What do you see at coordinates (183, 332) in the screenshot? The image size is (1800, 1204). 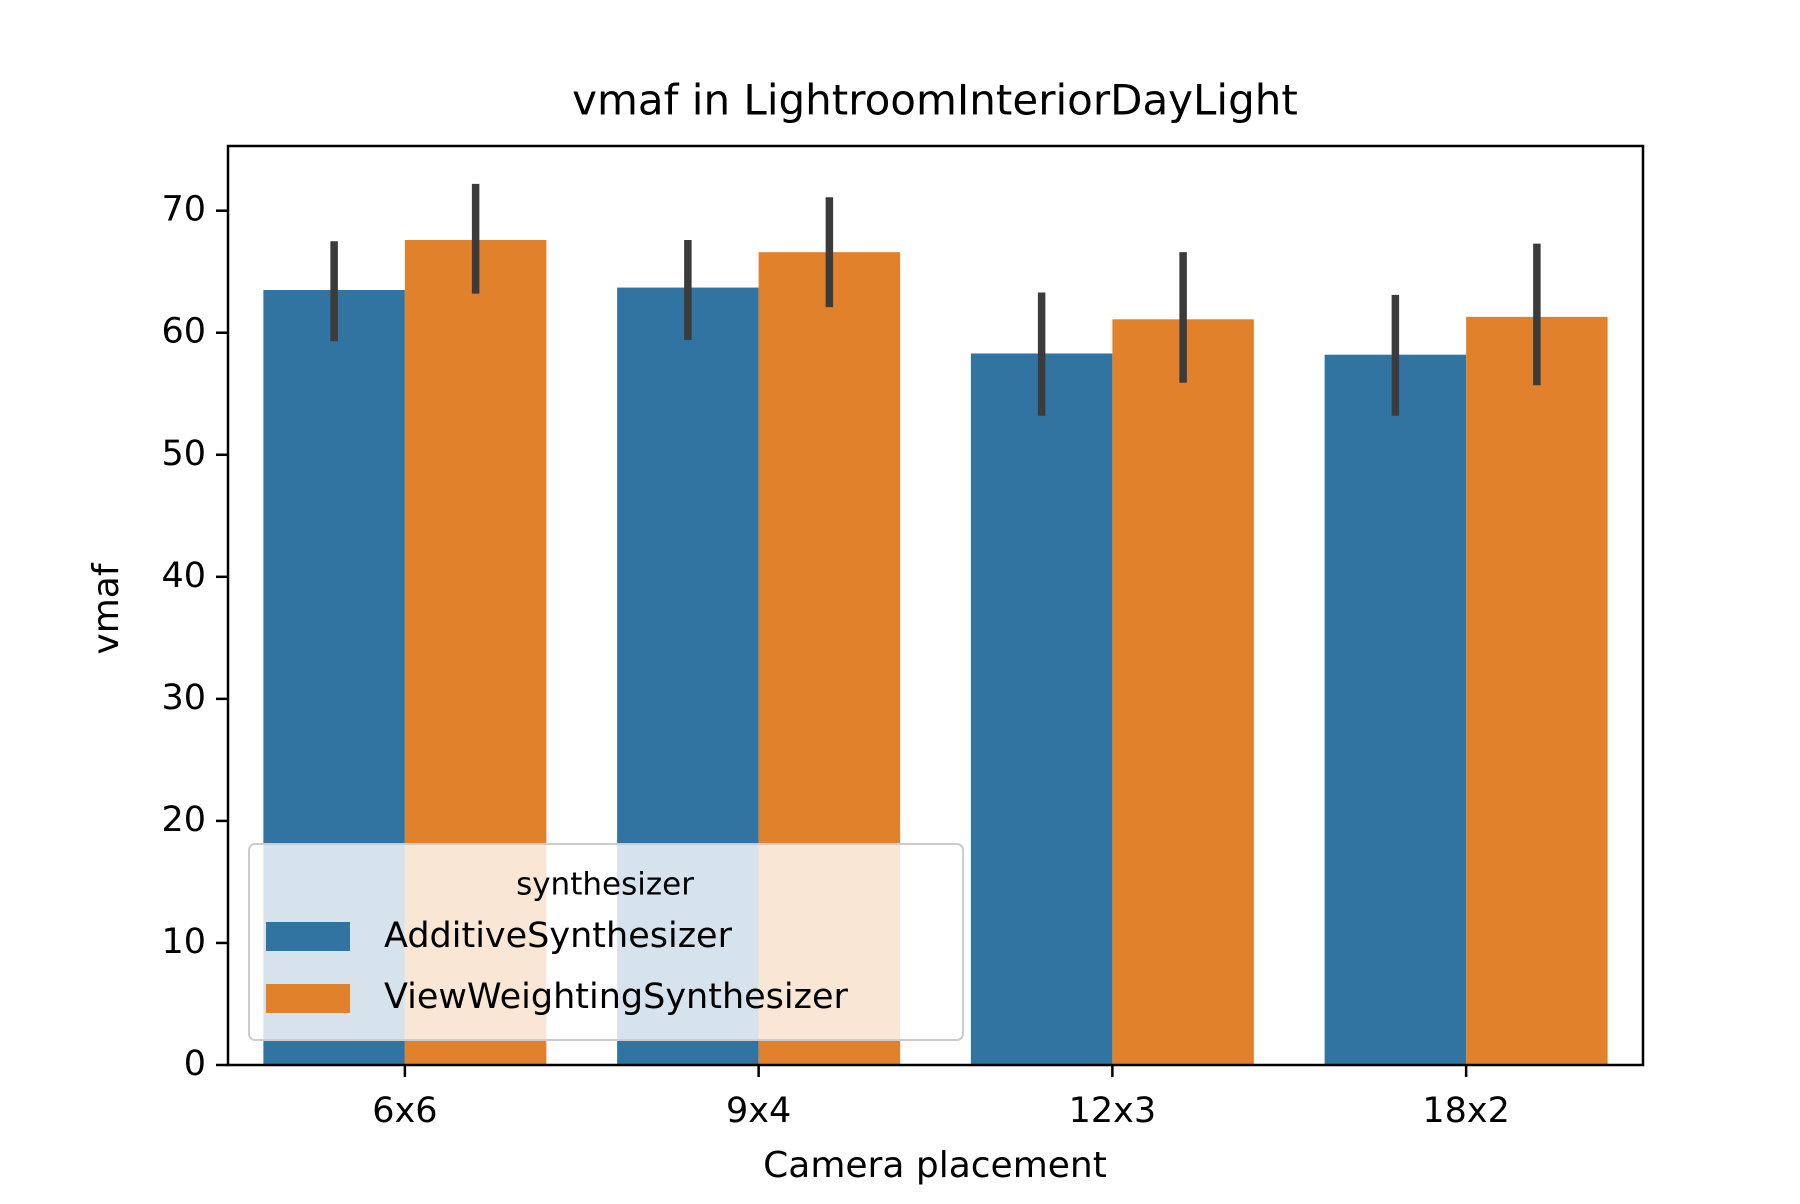 I see `y-tick-label: 60` at bounding box center [183, 332].